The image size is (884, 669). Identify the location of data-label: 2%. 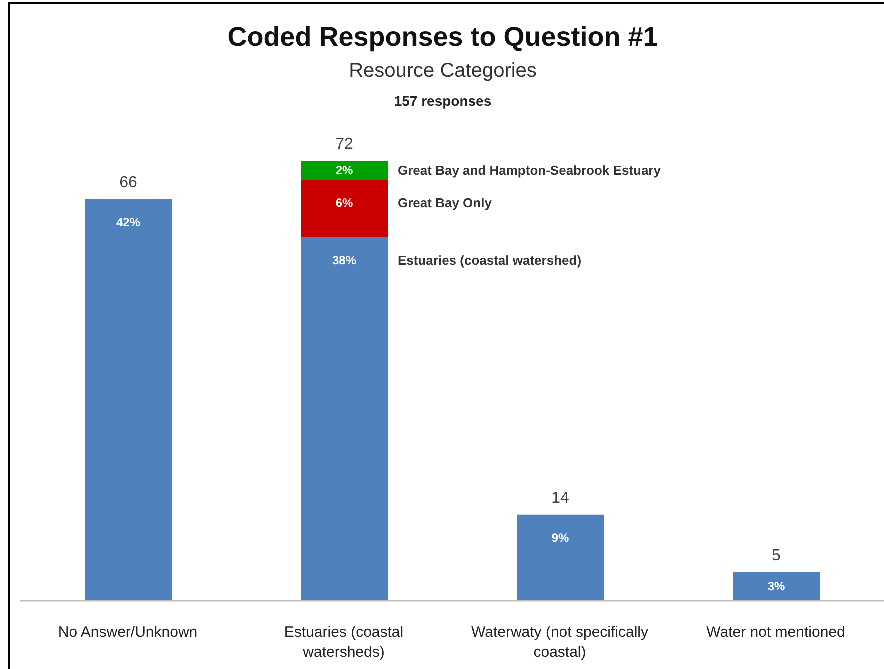
(345, 171).